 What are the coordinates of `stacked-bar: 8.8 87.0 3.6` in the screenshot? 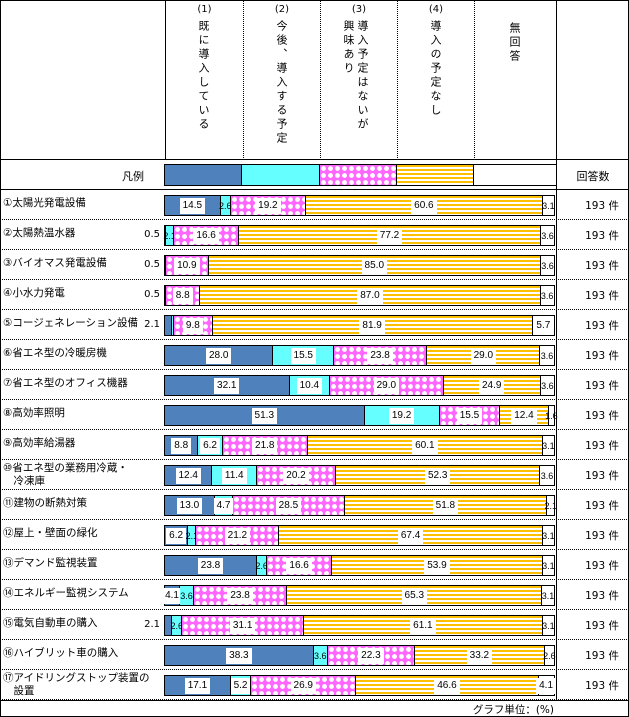 It's located at (359, 295).